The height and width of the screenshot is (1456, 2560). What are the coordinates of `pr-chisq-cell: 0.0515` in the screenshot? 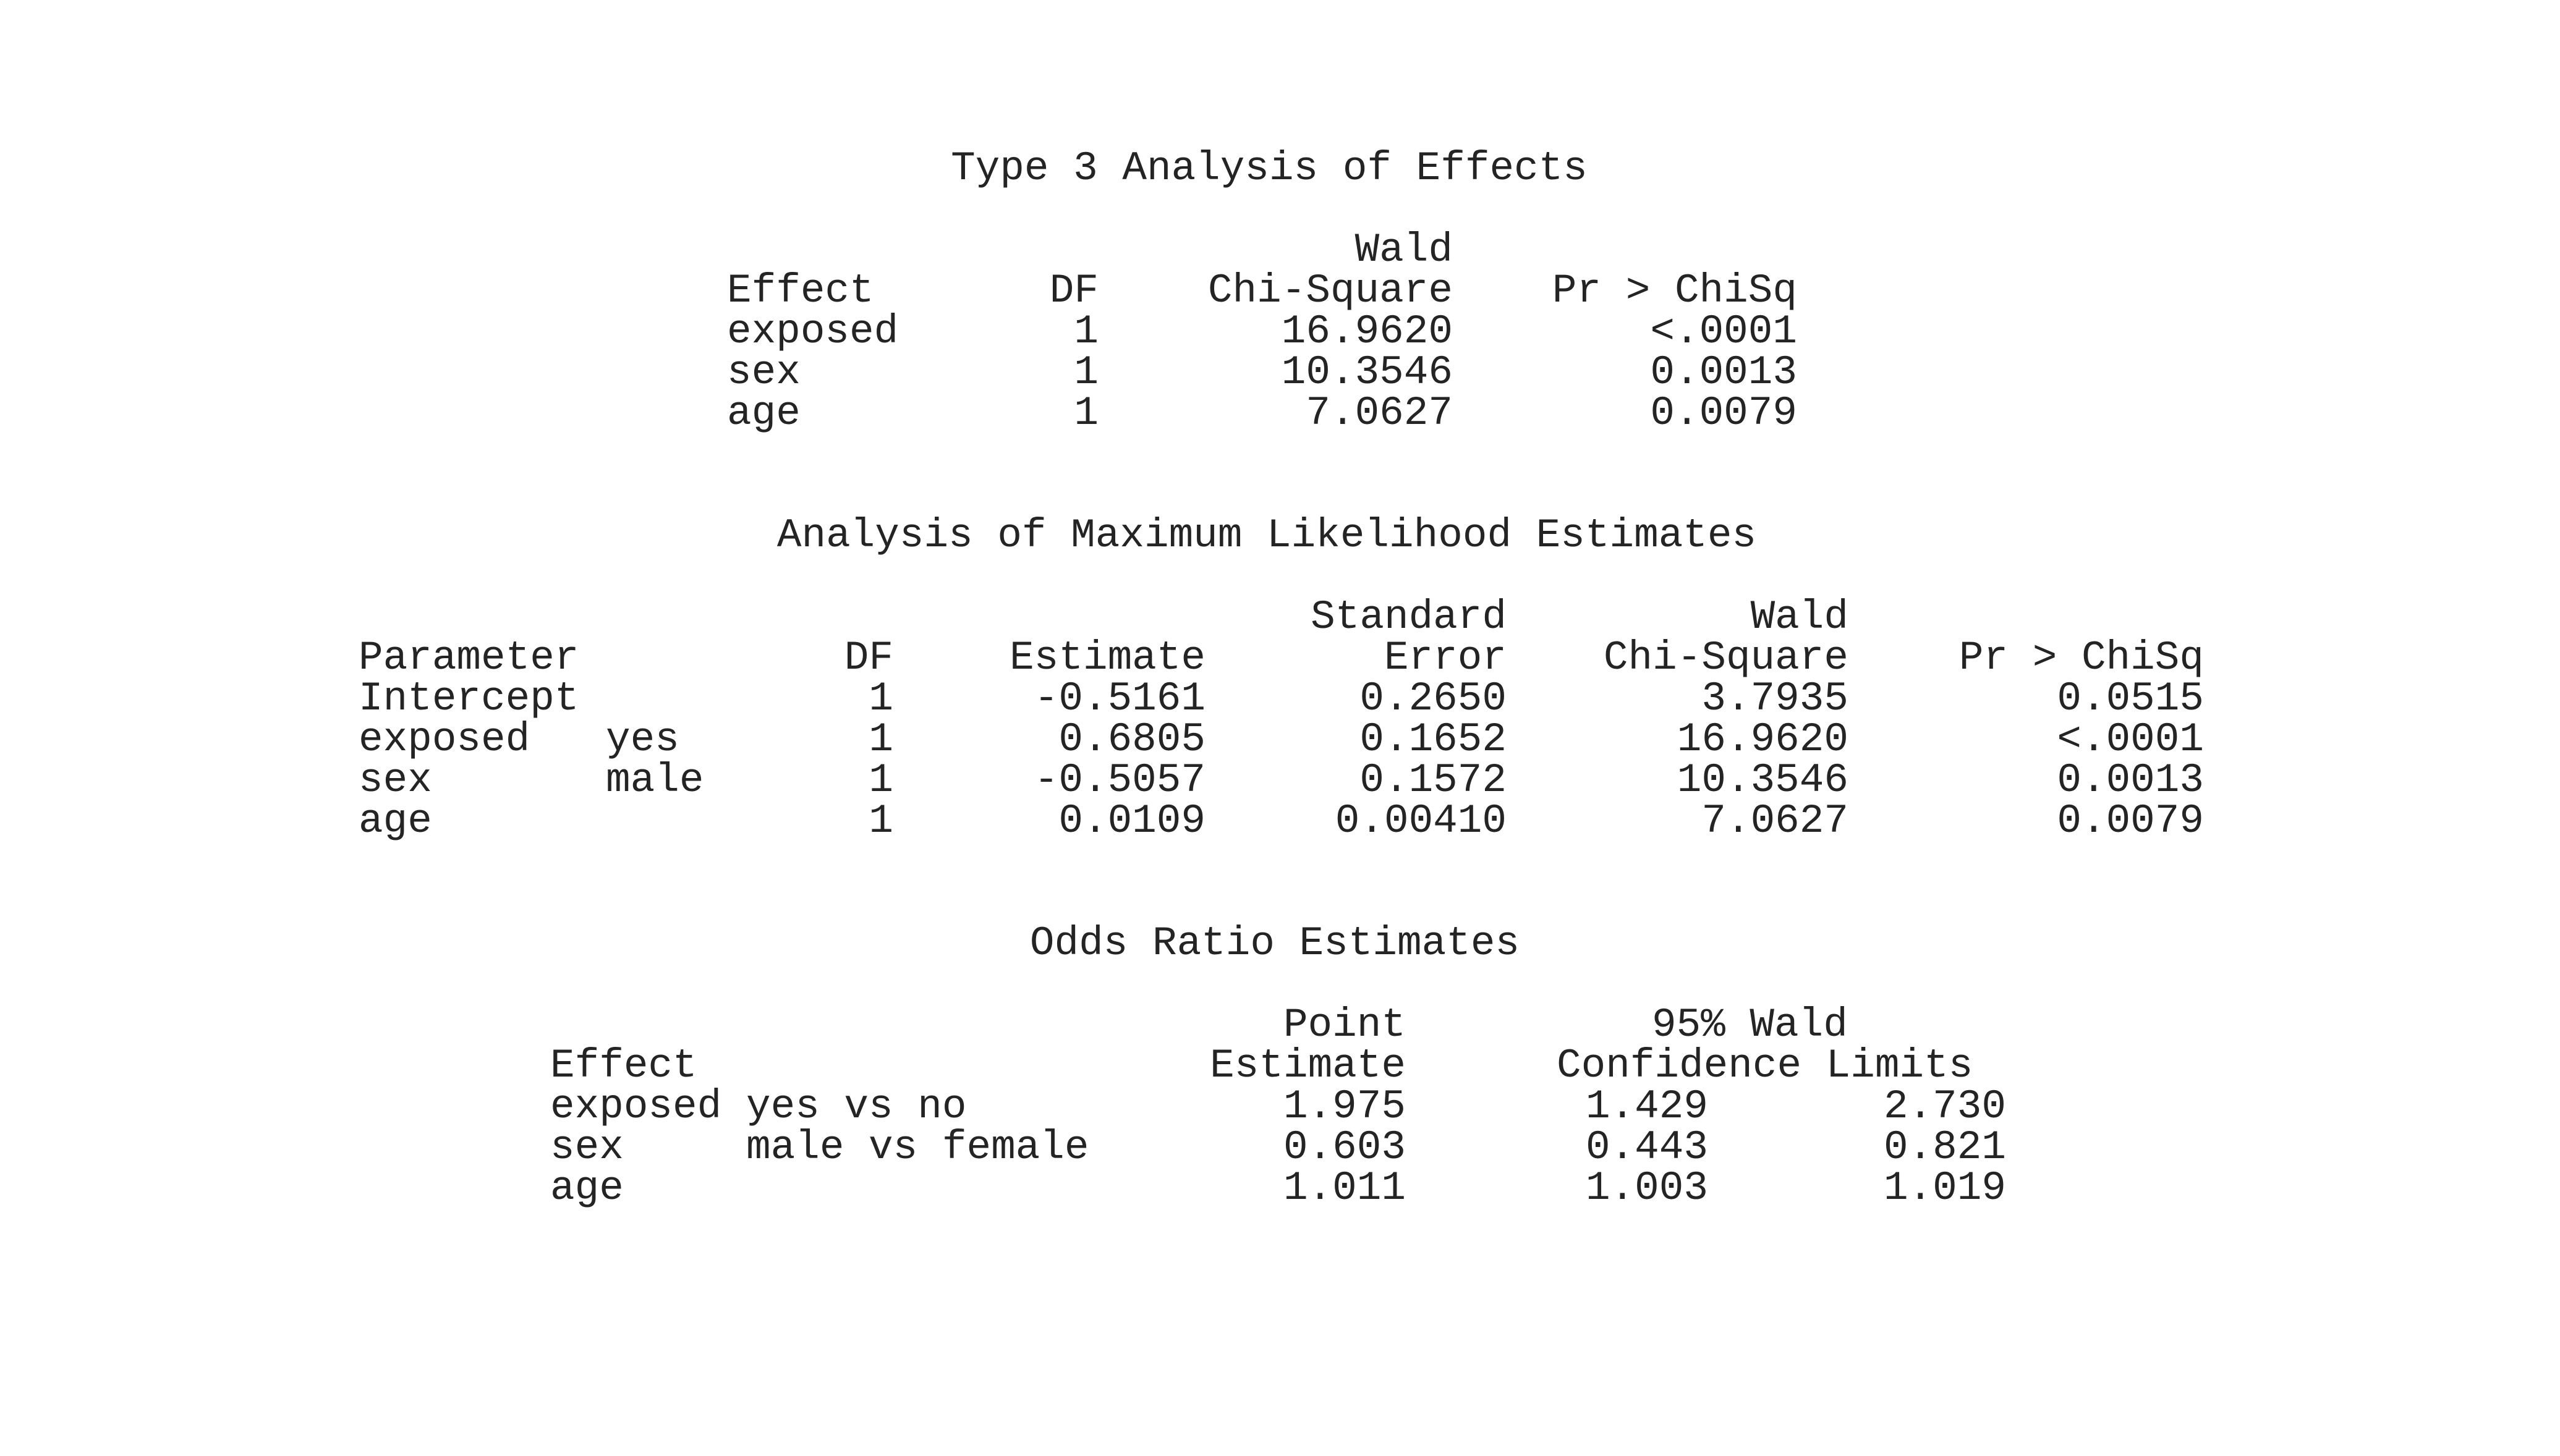 It's located at (2130, 698).